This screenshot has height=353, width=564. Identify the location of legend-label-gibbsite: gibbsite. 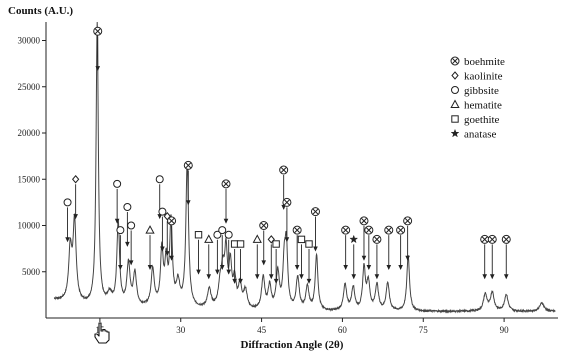
(481, 91).